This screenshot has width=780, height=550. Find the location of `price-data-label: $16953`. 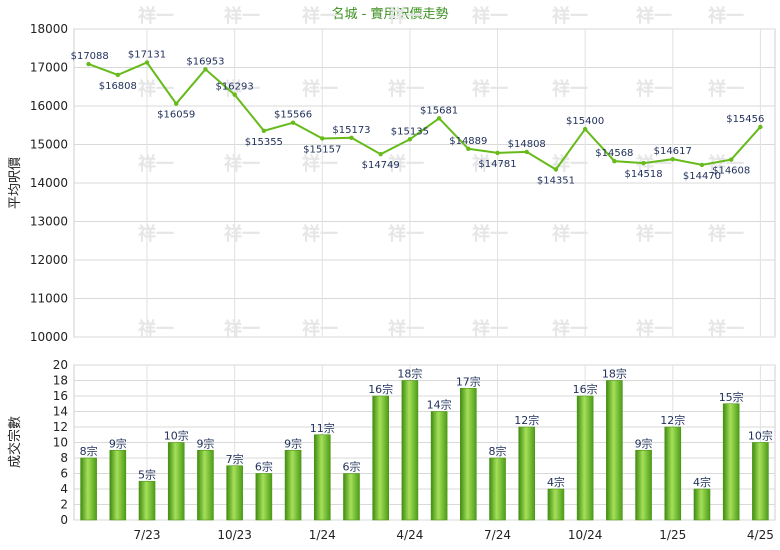

price-data-label: $16953 is located at coordinates (205, 61).